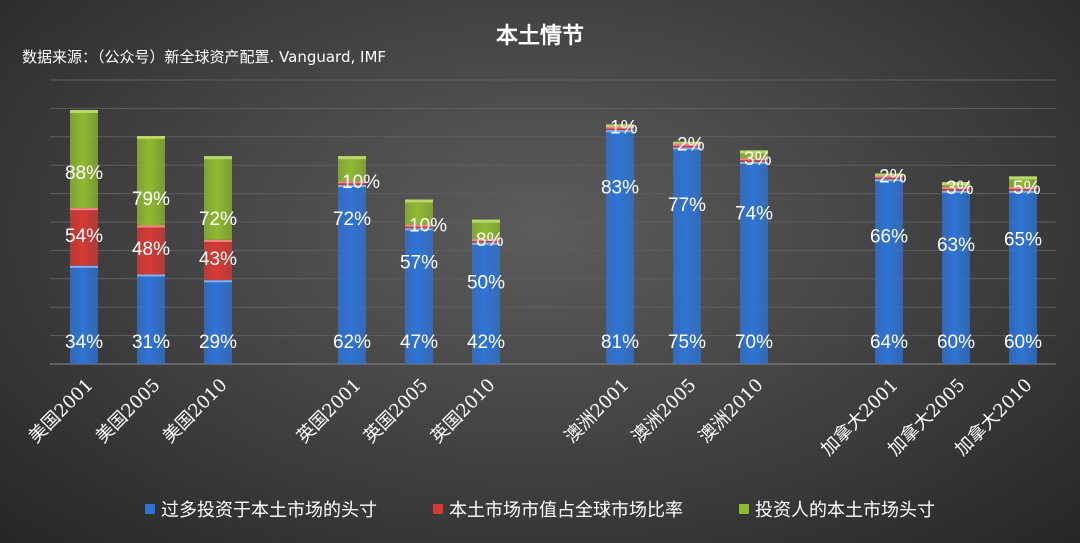 The height and width of the screenshot is (543, 1080). What do you see at coordinates (889, 237) in the screenshot?
I see `data-label-home-position: 66%` at bounding box center [889, 237].